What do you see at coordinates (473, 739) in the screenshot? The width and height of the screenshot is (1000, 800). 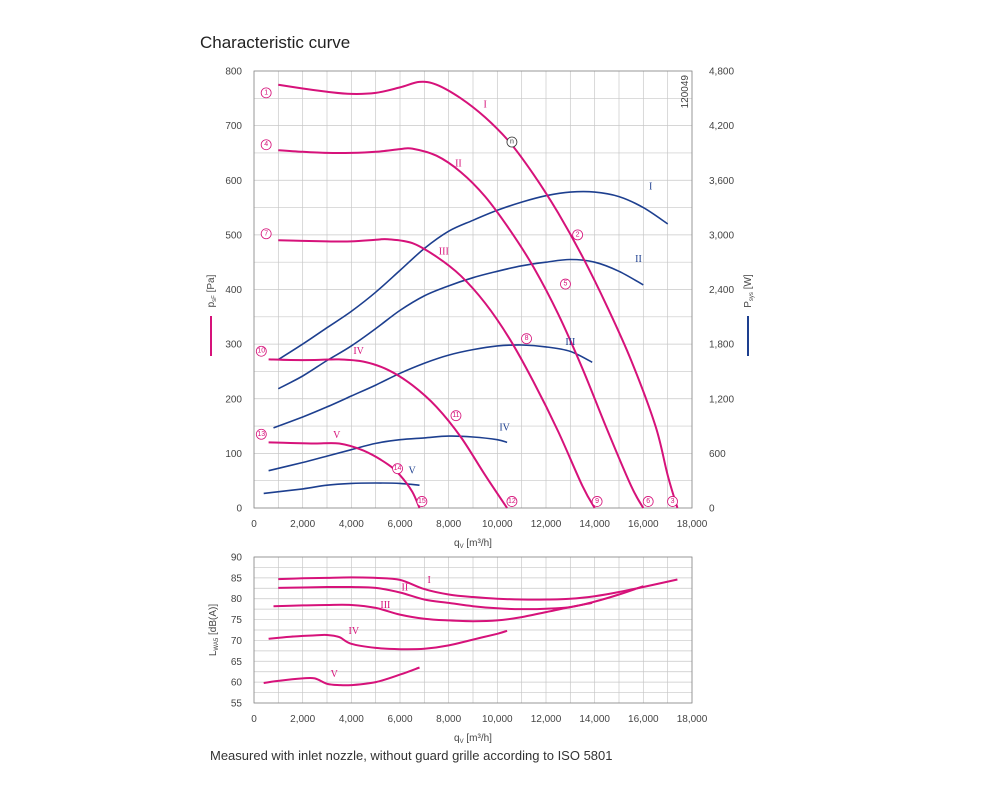 I see `x-axis-label: qV [m³/h]` at bounding box center [473, 739].